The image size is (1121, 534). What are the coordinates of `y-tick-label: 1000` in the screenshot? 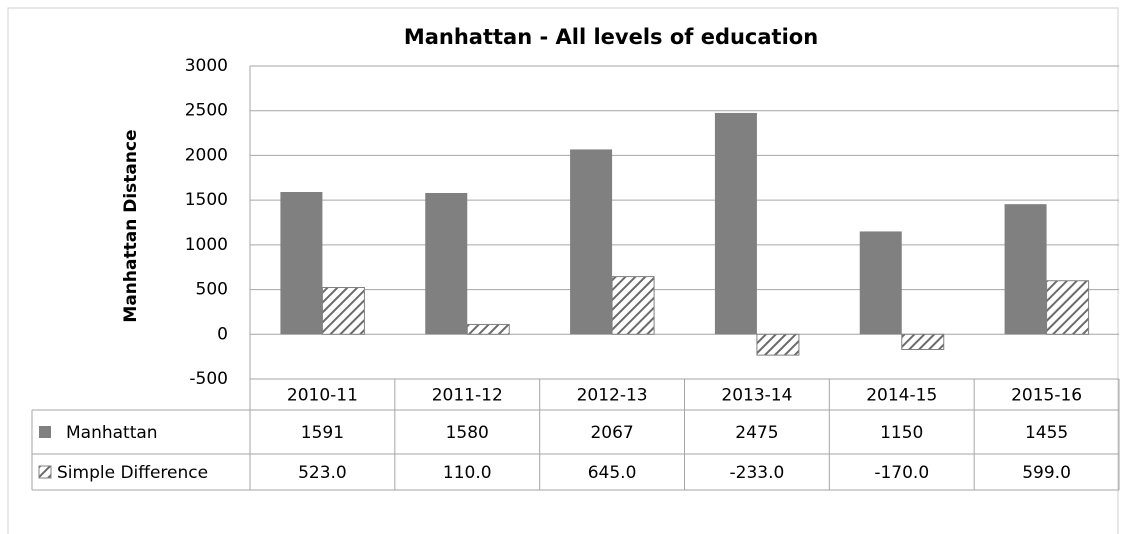 It's located at (206, 245).